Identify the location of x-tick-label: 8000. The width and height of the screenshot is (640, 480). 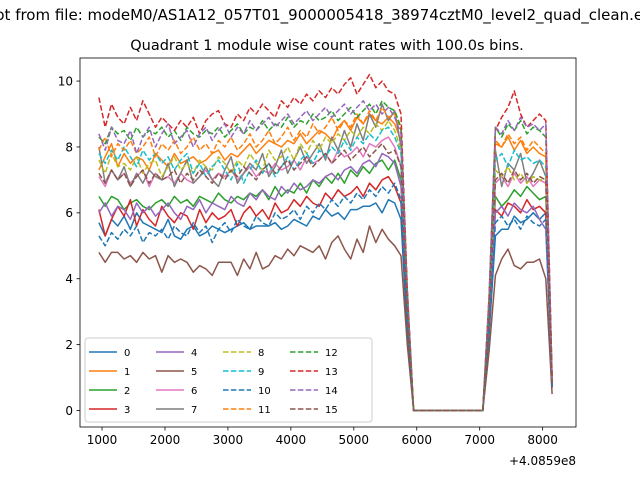
(542, 440).